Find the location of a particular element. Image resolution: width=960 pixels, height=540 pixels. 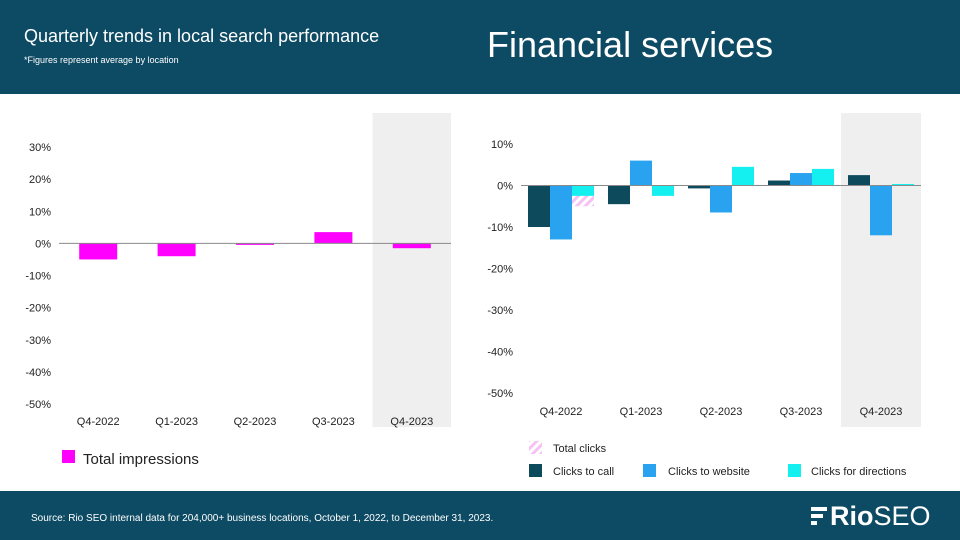

legend-swatch-total-clicks is located at coordinates (535, 447).